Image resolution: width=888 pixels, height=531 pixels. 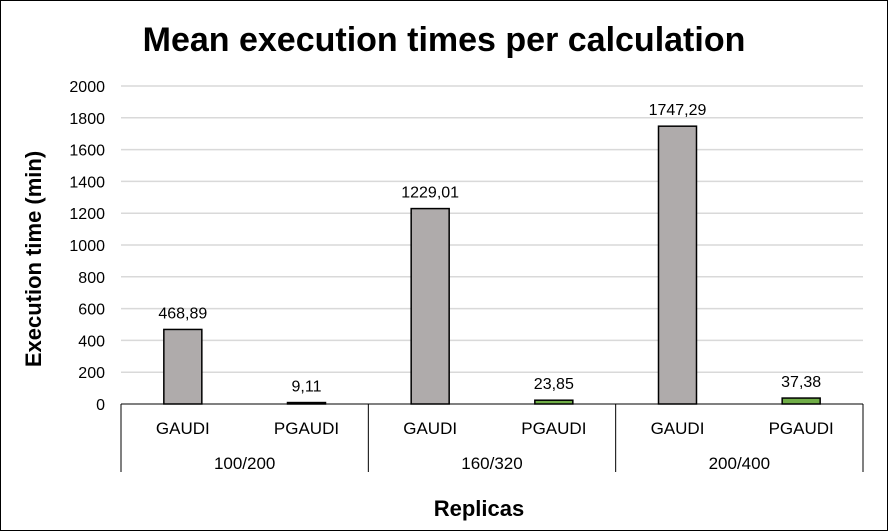 What do you see at coordinates (491, 463) in the screenshot?
I see `x-group-label: 160/320` at bounding box center [491, 463].